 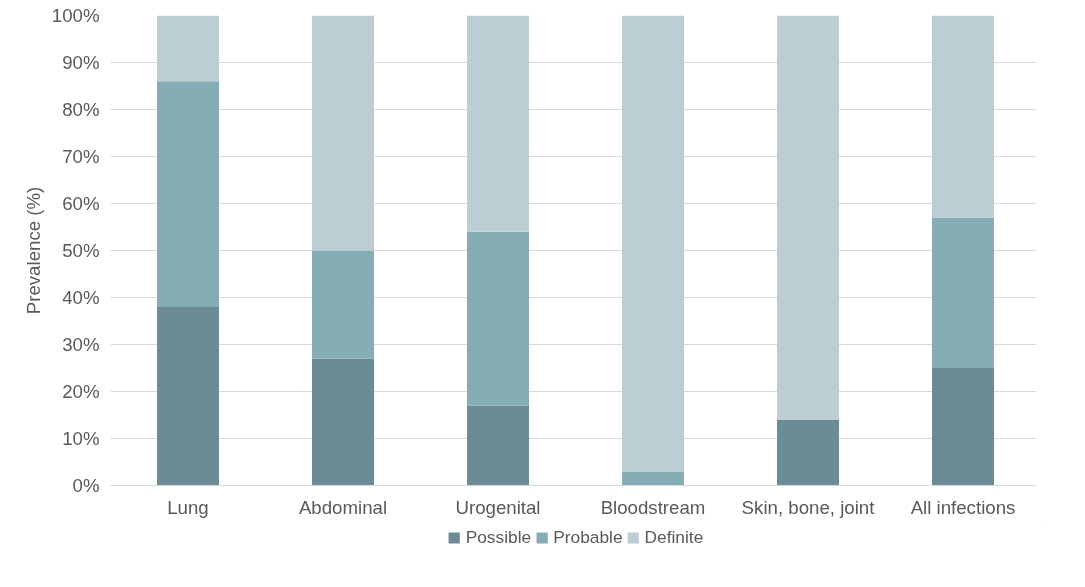 What do you see at coordinates (81, 109) in the screenshot?
I see `y-tick-label: 80%` at bounding box center [81, 109].